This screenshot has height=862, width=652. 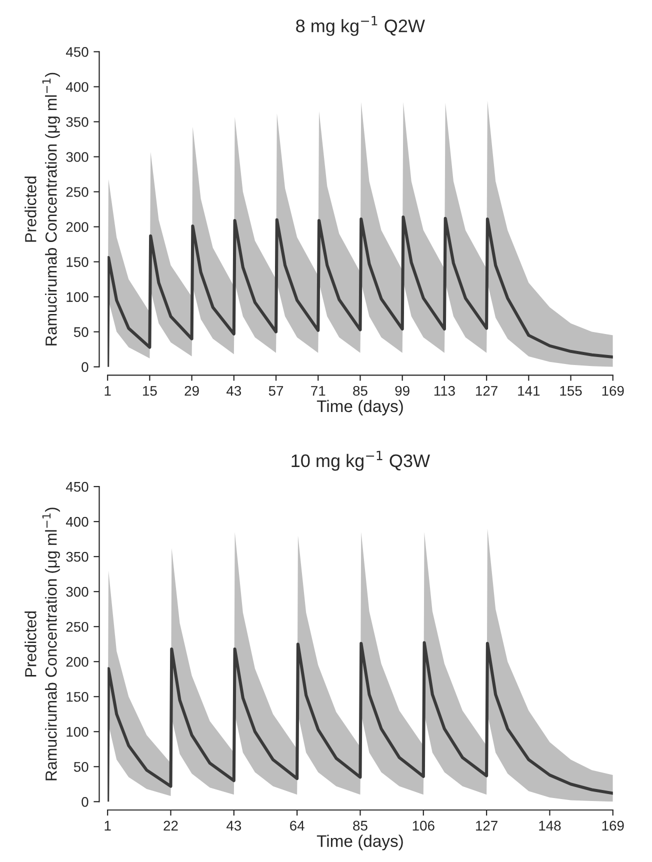 I want to click on x-tick-label: 15, so click(x=150, y=391).